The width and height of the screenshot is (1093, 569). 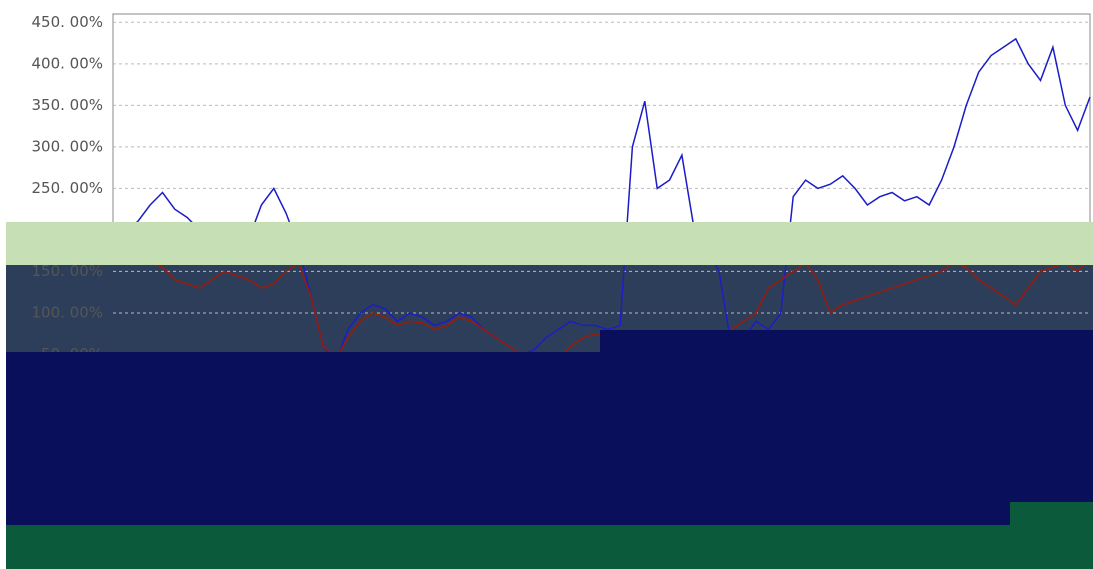 What do you see at coordinates (67, 63) in the screenshot?
I see `y-tick-label: 400. 00%` at bounding box center [67, 63].